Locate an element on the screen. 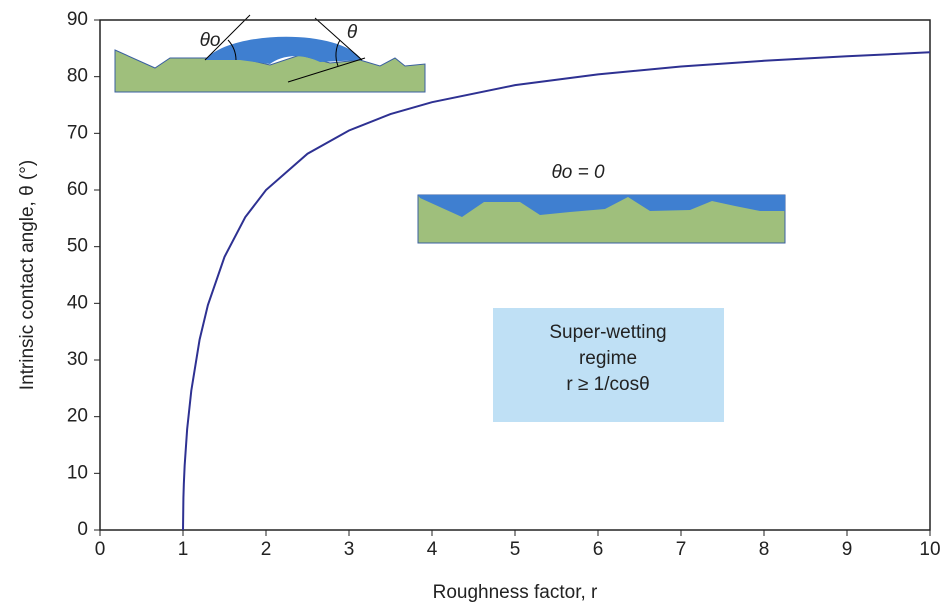  y-tick-label: 0 is located at coordinates (82, 529).